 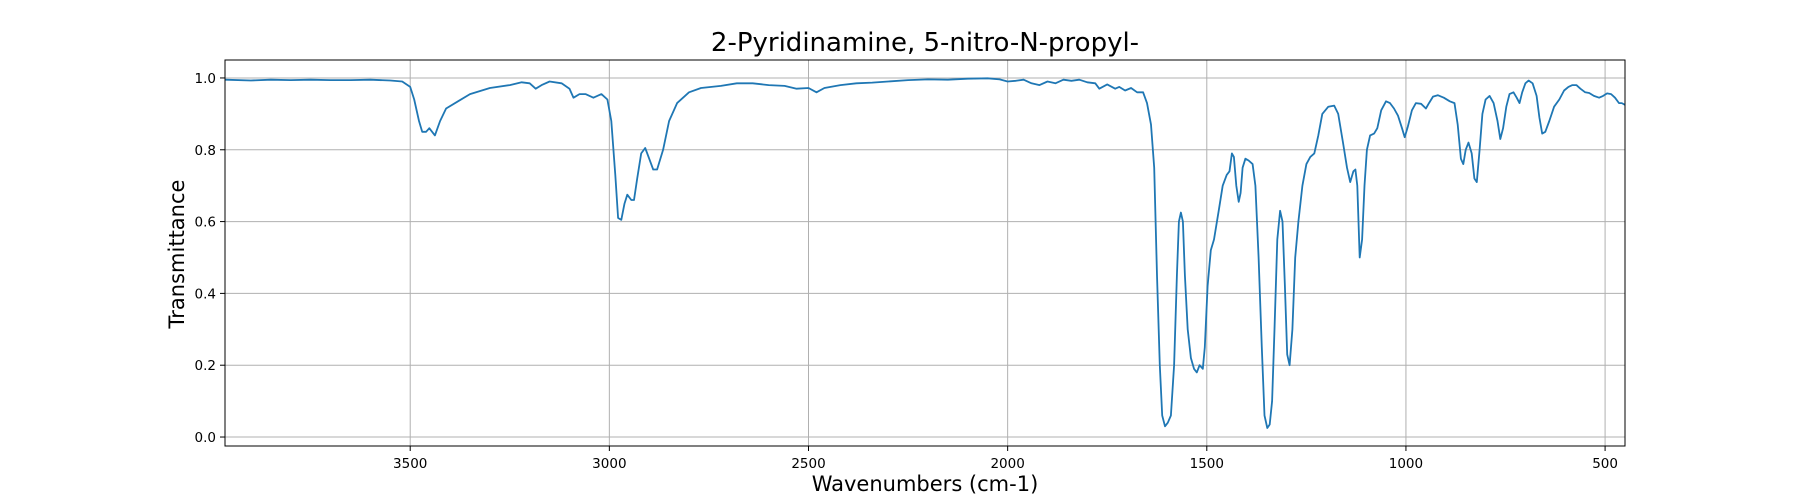 What do you see at coordinates (609, 464) in the screenshot?
I see `x-tick-label: 3000` at bounding box center [609, 464].